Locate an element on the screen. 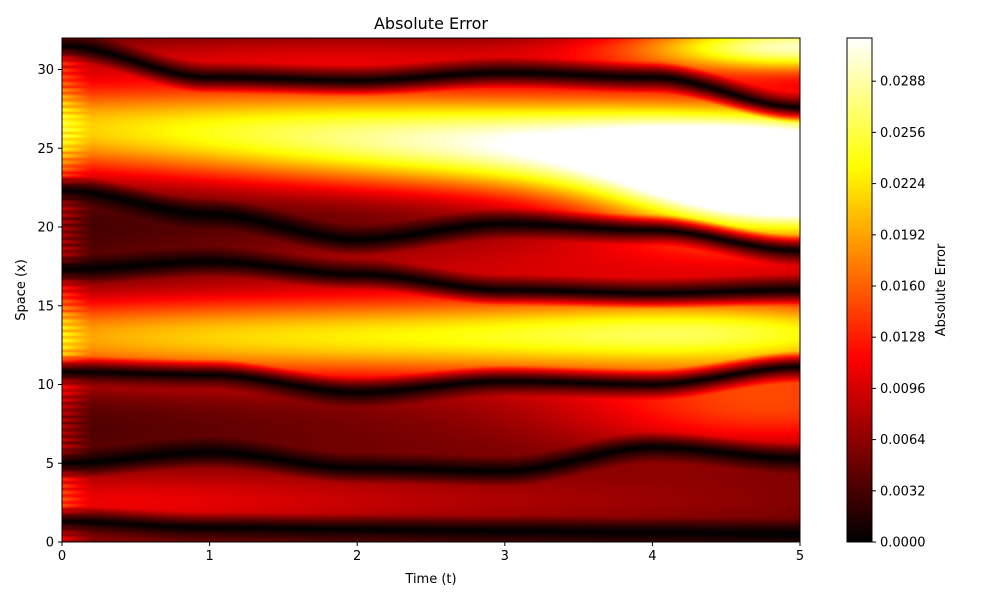 The image size is (1000, 600). colorbar-tick-label: 0.0224 is located at coordinates (903, 184).